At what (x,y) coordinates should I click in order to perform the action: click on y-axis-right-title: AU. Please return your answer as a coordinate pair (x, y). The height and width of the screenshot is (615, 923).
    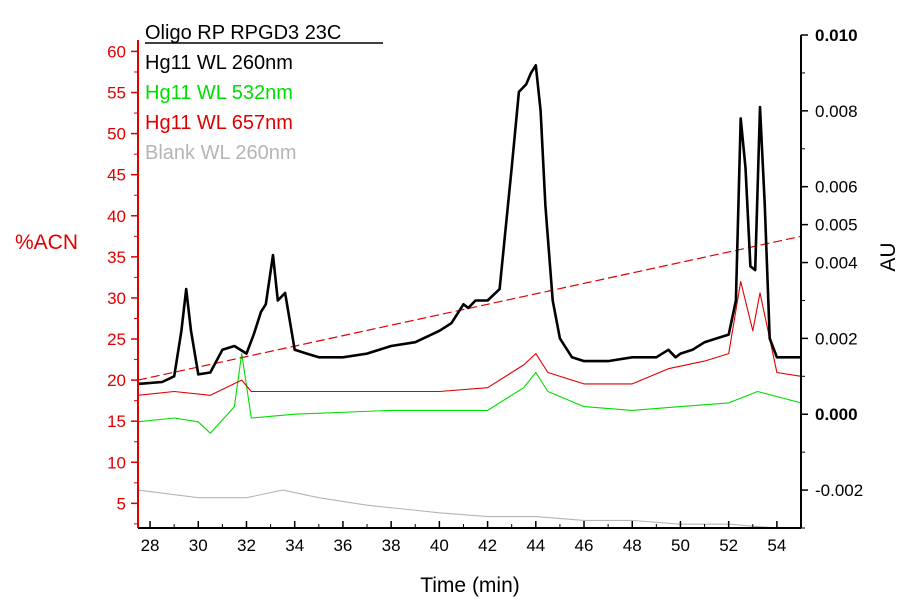
    Looking at the image, I should click on (888, 256).